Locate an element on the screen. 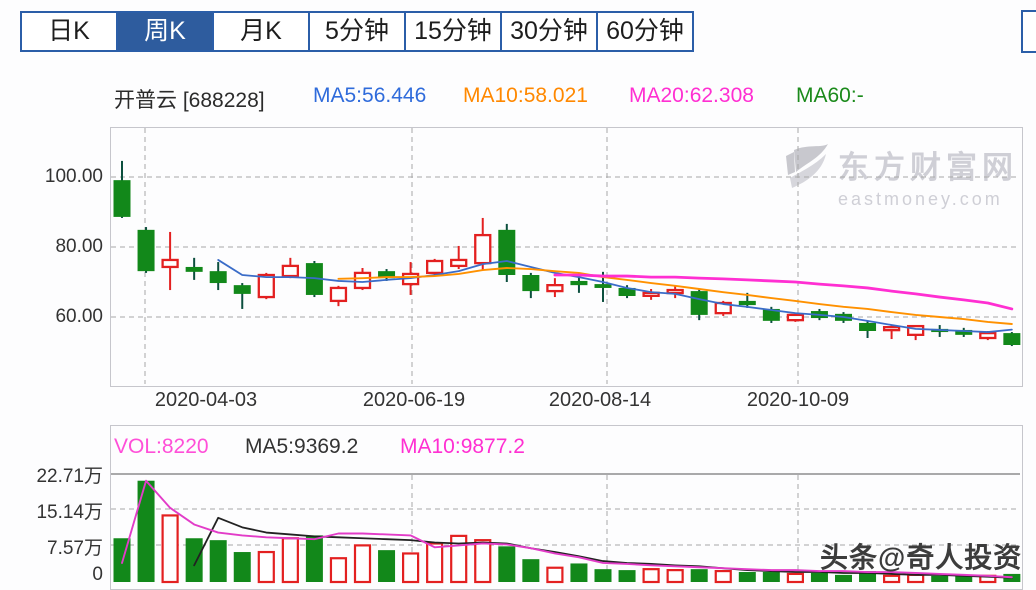  watermark-site-name: 东方财富网 is located at coordinates (928, 167).